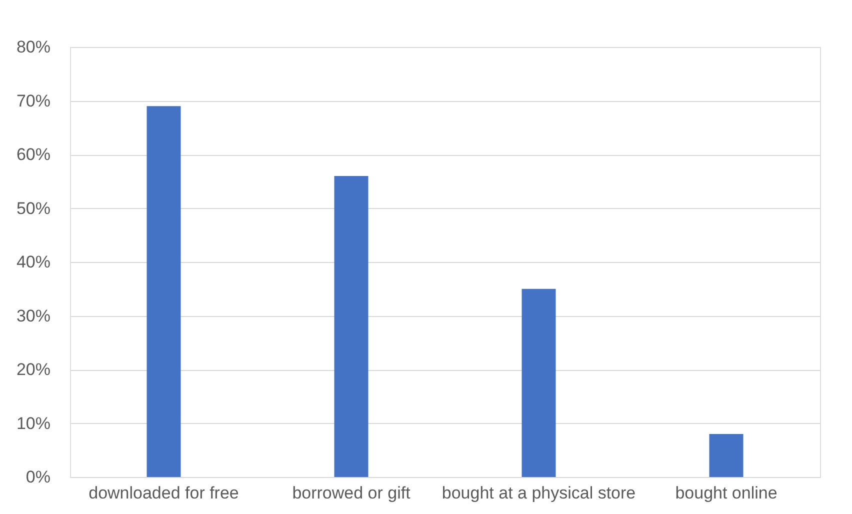 This screenshot has height=514, width=852. I want to click on x-tick-label: bought online, so click(726, 493).